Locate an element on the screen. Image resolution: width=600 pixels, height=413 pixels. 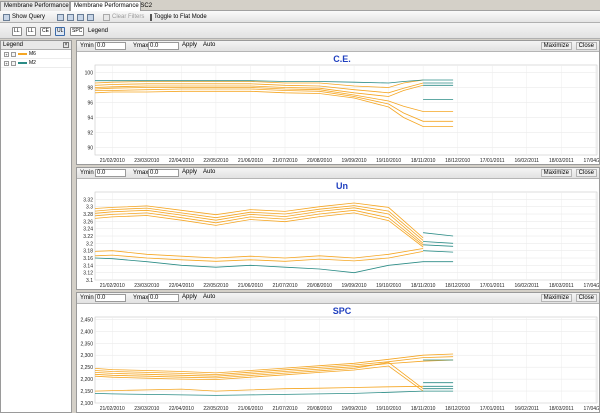
y-tick-label: 3.22 is located at coordinates (88, 237).